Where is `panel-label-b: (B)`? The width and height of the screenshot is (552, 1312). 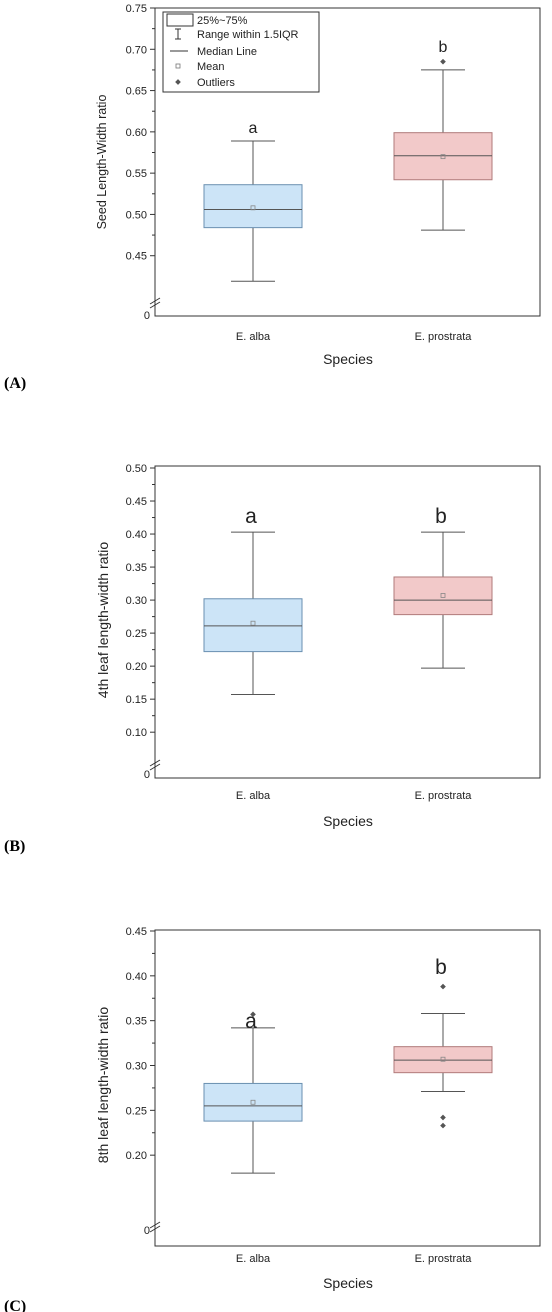 panel-label-b: (B) is located at coordinates (14, 846).